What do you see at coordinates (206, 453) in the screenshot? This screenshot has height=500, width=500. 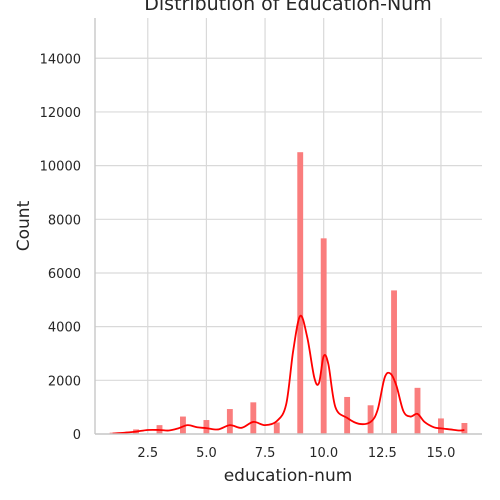 I see `x-tick-label: 5.0` at bounding box center [206, 453].